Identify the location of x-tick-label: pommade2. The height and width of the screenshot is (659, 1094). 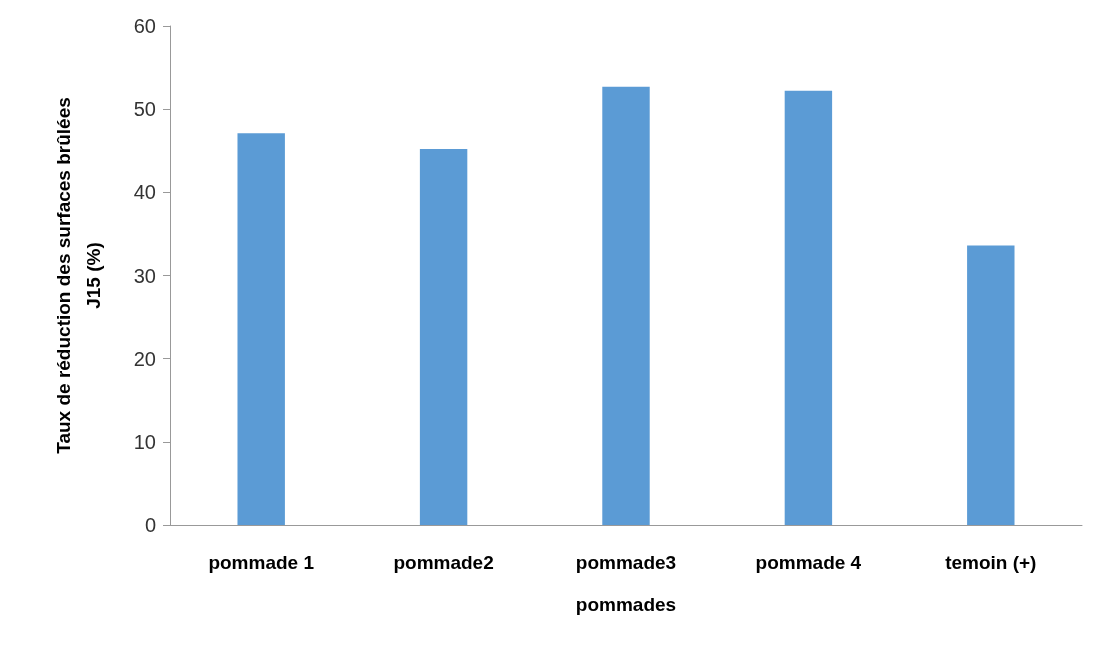
(443, 562).